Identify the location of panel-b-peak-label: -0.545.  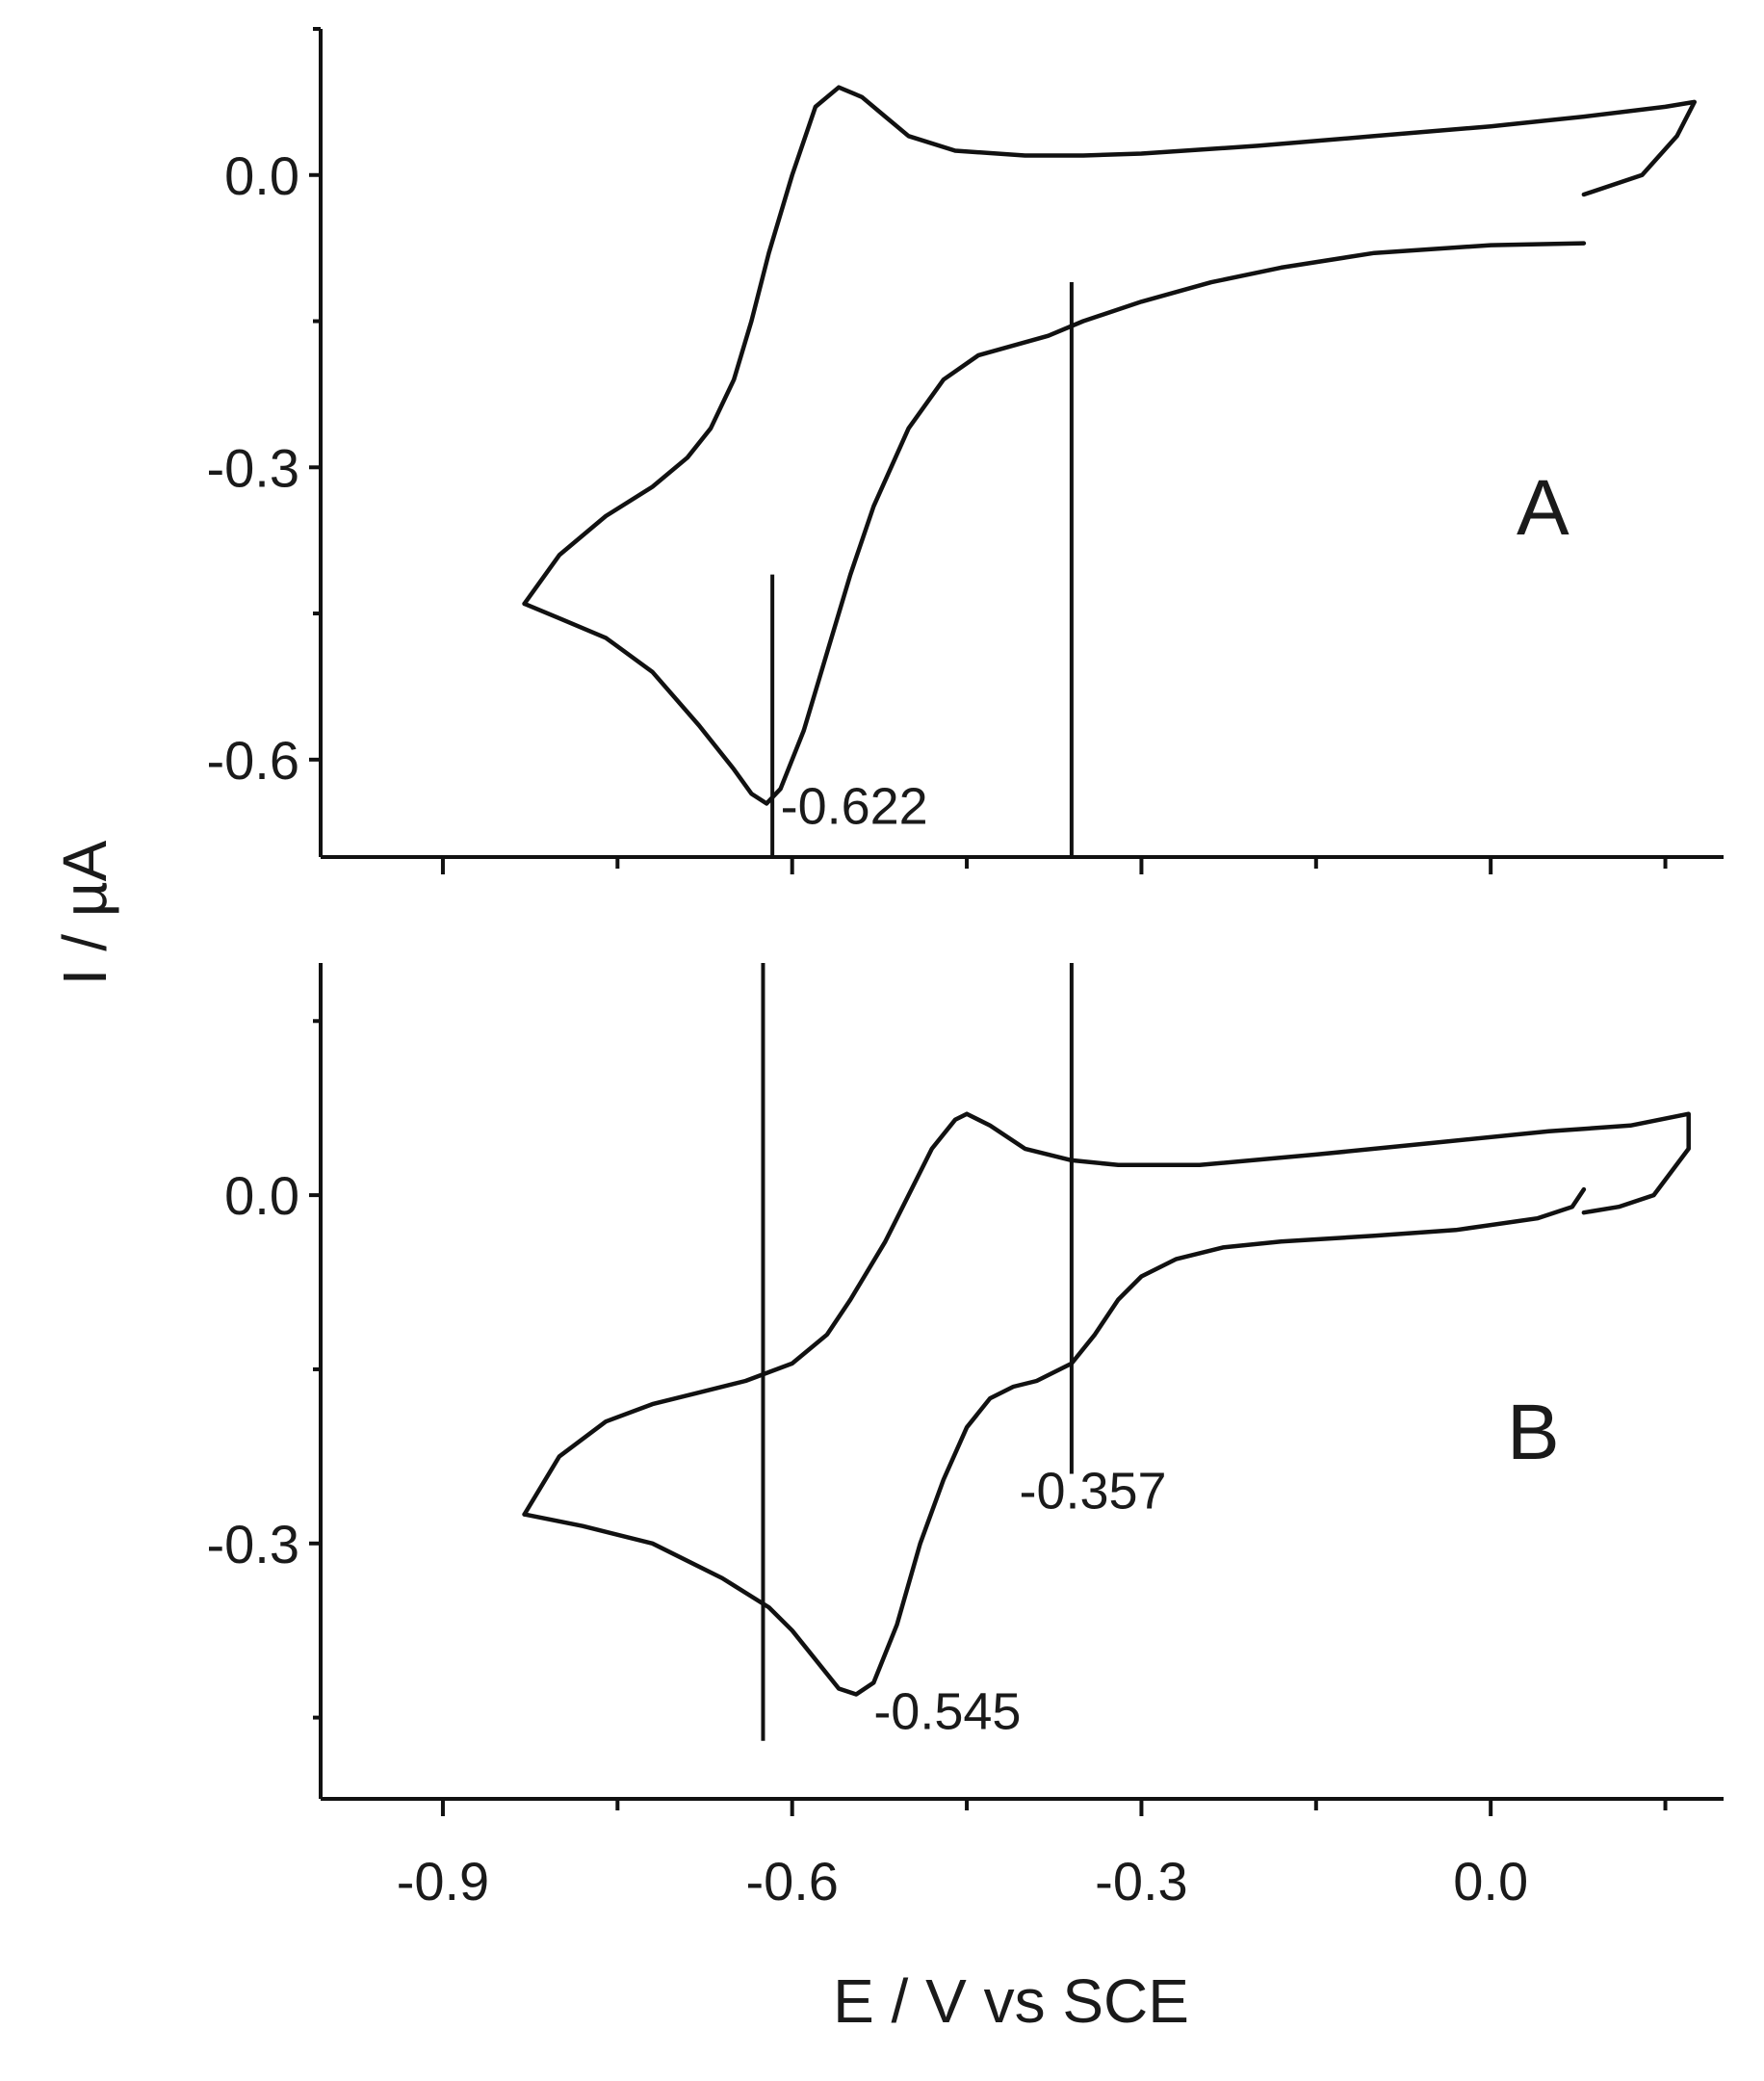
(947, 1712).